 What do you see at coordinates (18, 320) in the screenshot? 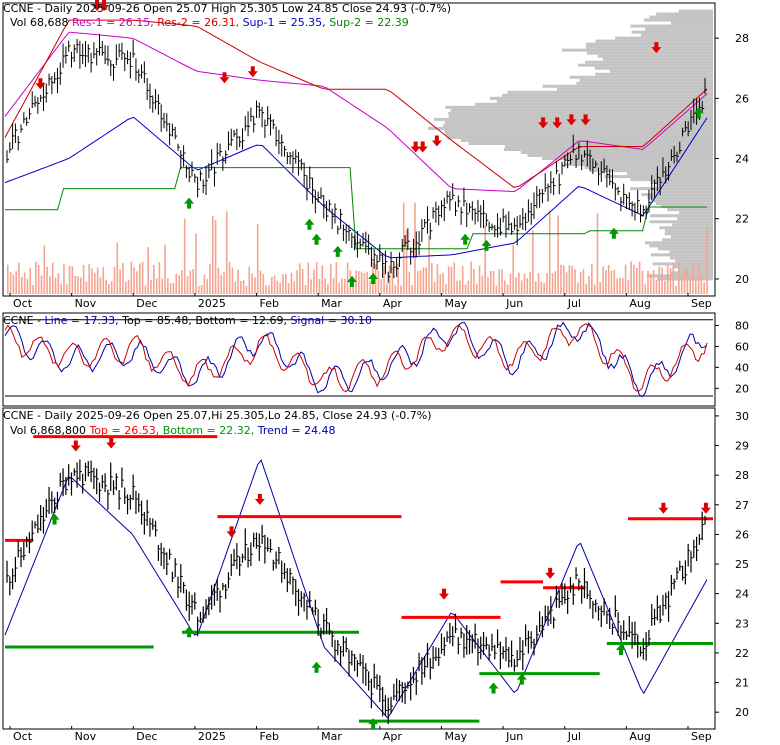
I see `osc-ticker: CCNE` at bounding box center [18, 320].